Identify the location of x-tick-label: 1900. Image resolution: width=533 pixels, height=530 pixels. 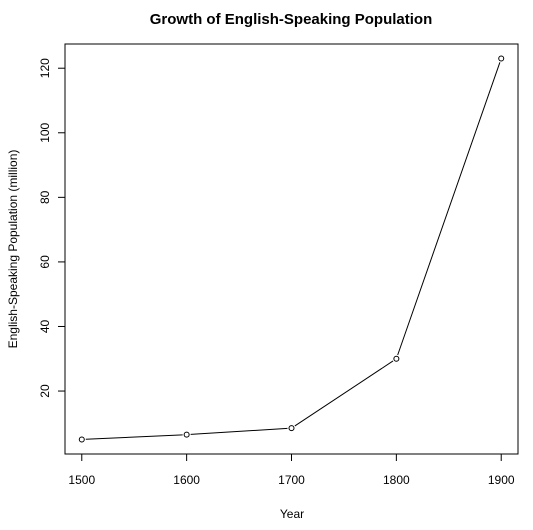
(501, 480).